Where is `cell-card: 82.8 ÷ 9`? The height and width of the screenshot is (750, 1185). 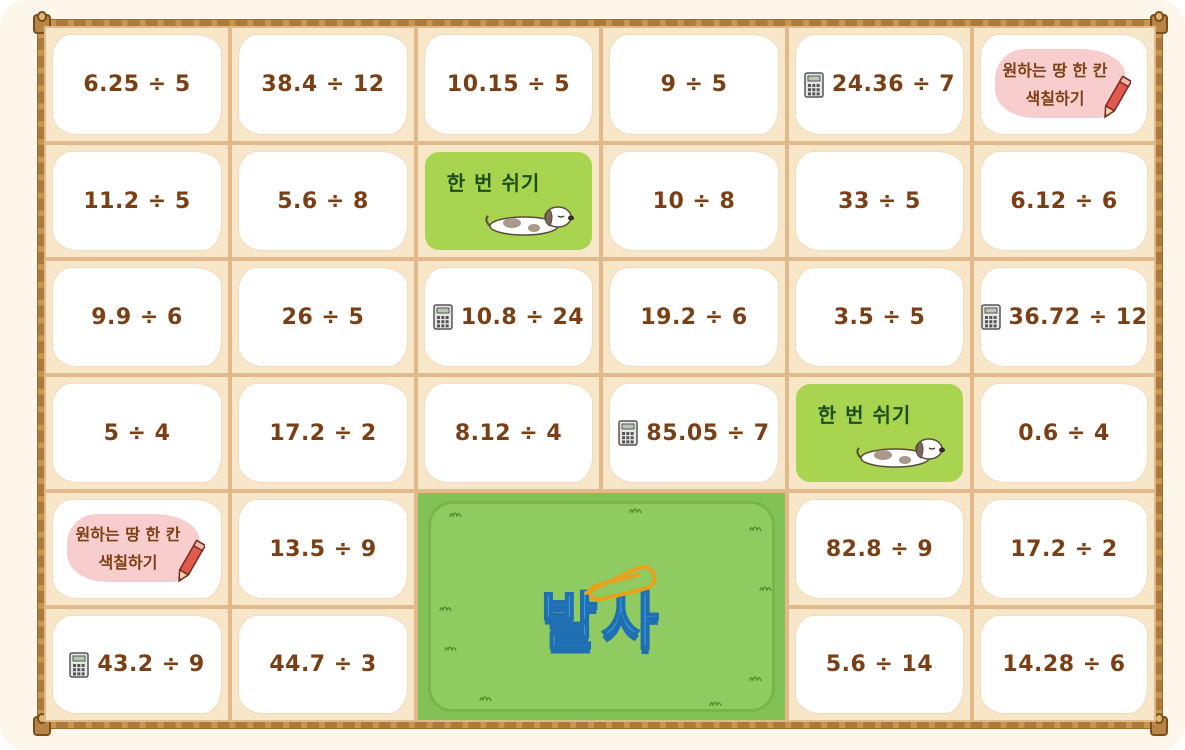 cell-card: 82.8 ÷ 9 is located at coordinates (879, 549).